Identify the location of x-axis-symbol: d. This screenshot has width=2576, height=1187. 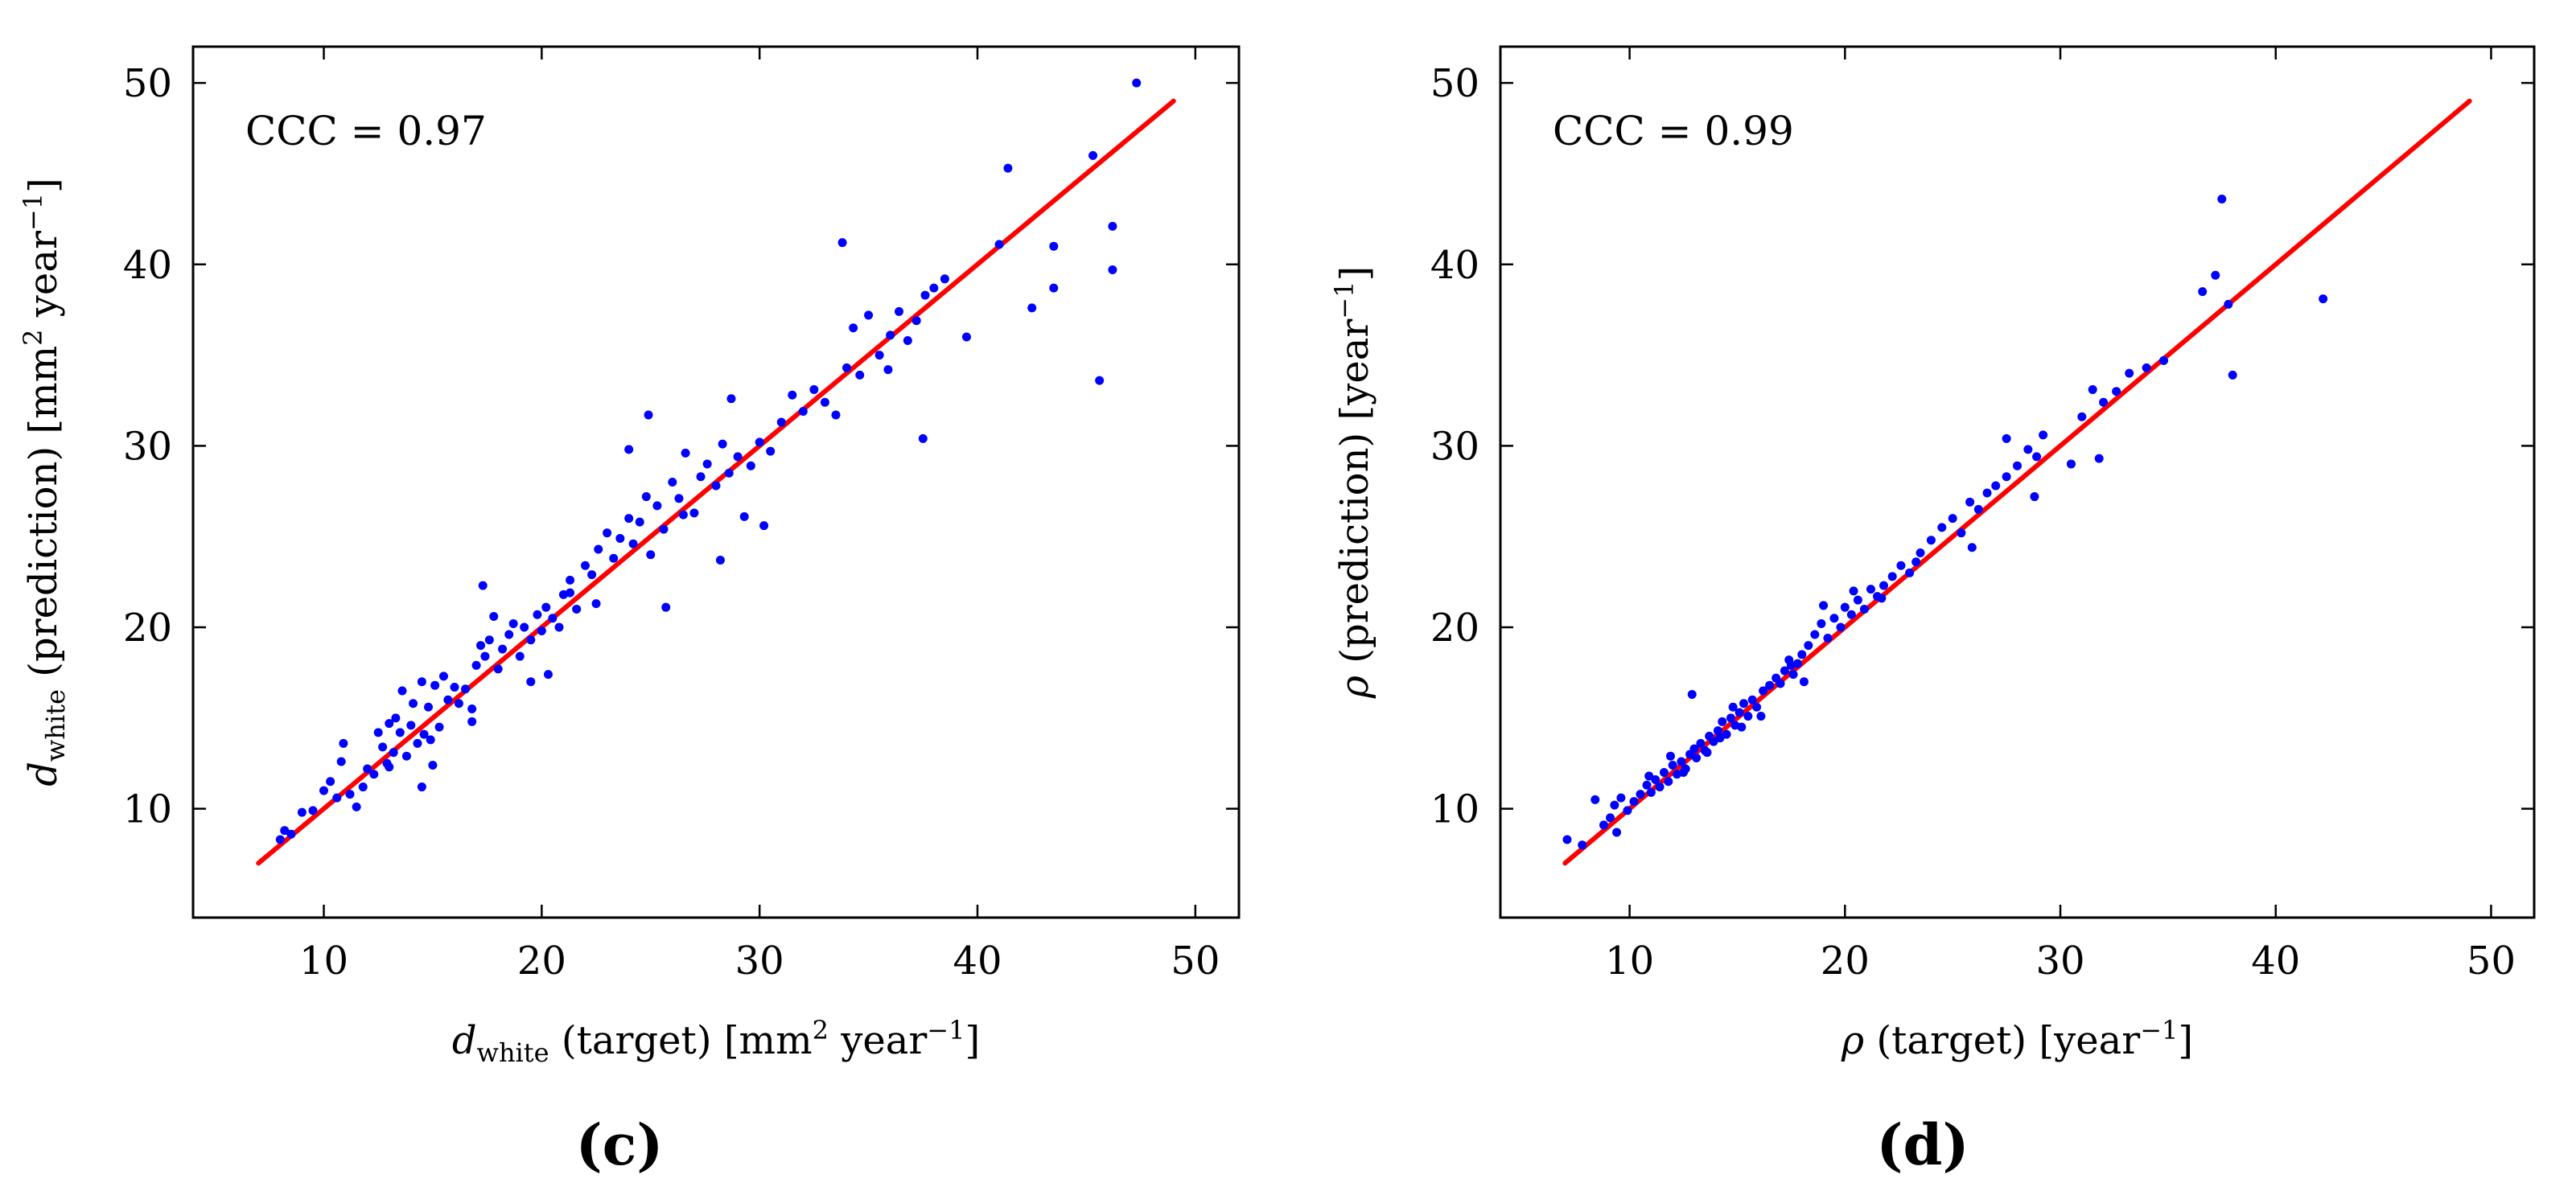
(464, 1040).